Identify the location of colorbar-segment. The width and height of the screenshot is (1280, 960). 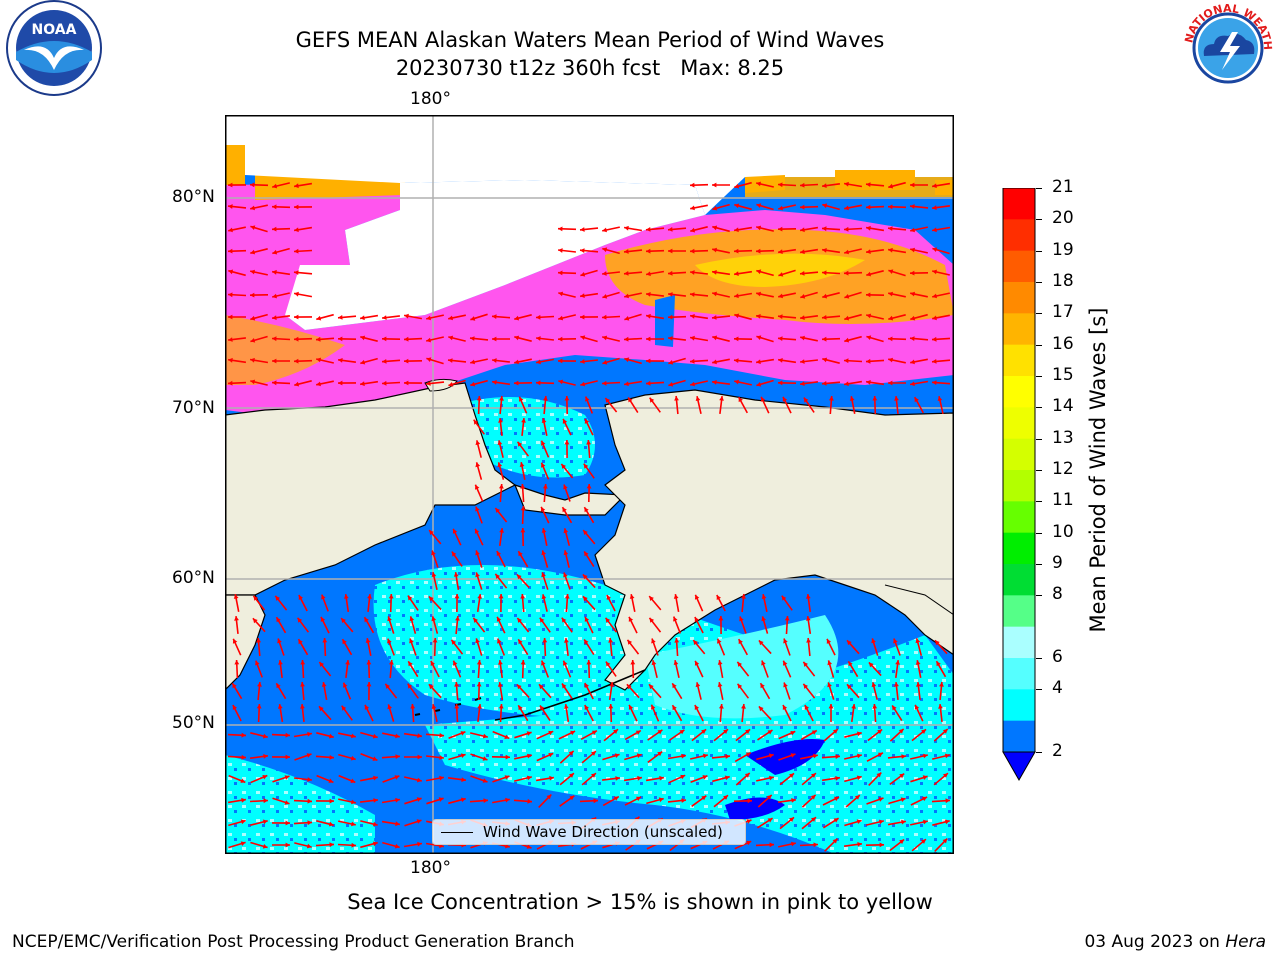
(1019, 486).